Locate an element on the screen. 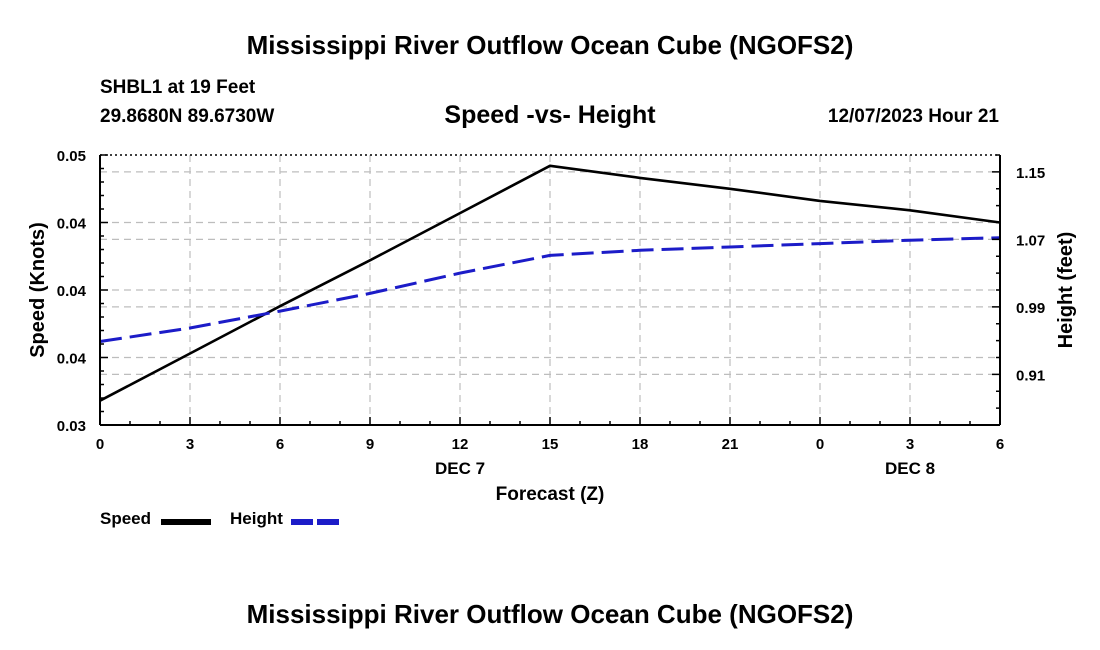 Image resolution: width=1100 pixels, height=650 pixels. y2-tick-label: 0.91 is located at coordinates (1030, 375).